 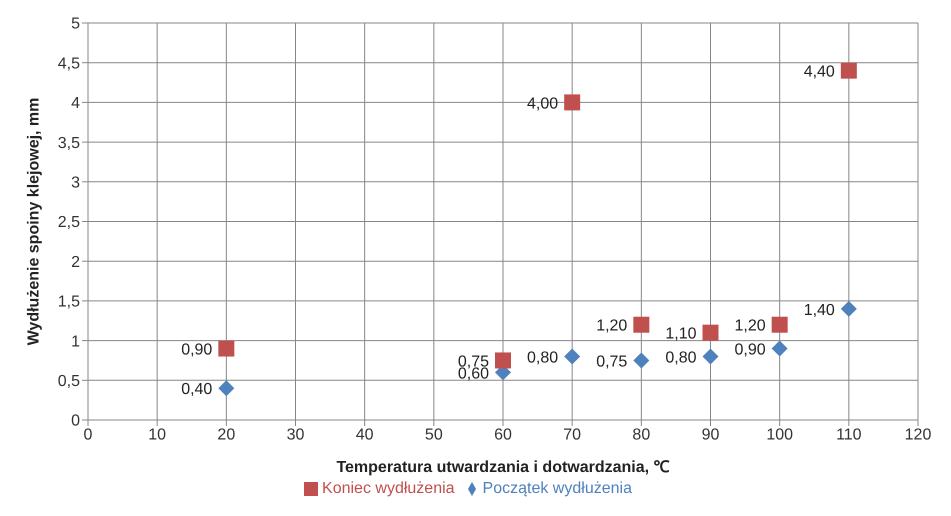 I want to click on y-tick-label: 4, so click(x=75, y=103).